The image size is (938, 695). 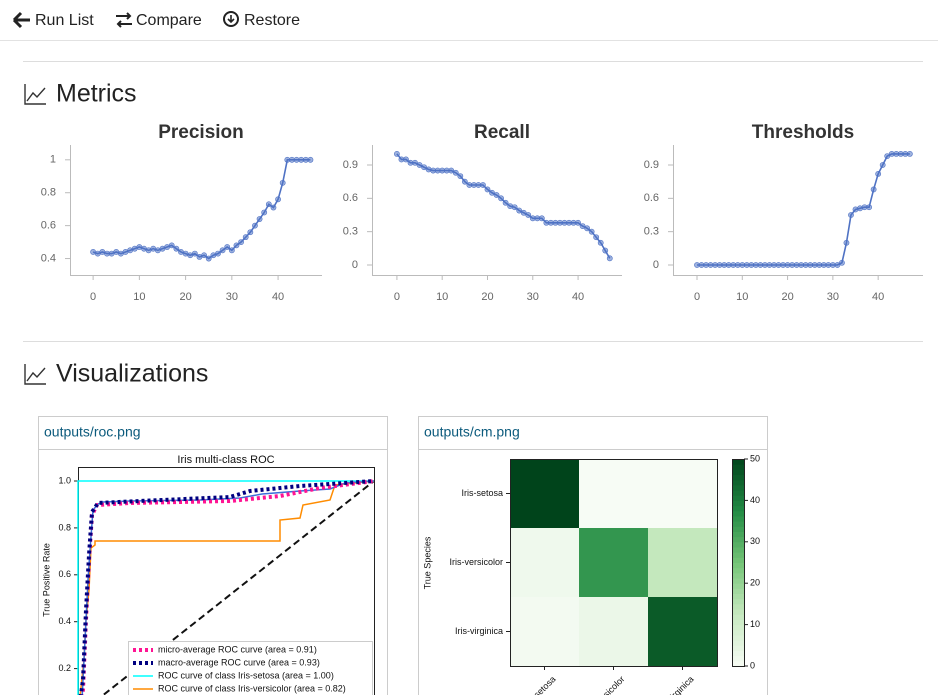 I want to click on line-chart: Recall 0 0.3 0.6 0.9 0 10 20 30 40, so click(x=482, y=212).